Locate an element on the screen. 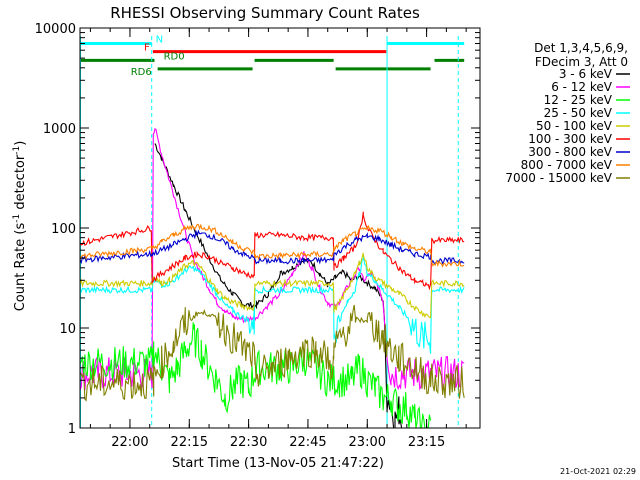 This screenshot has height=480, width=640. legend-header-1: Det 1,3,4,5,6,9, is located at coordinates (581, 48).